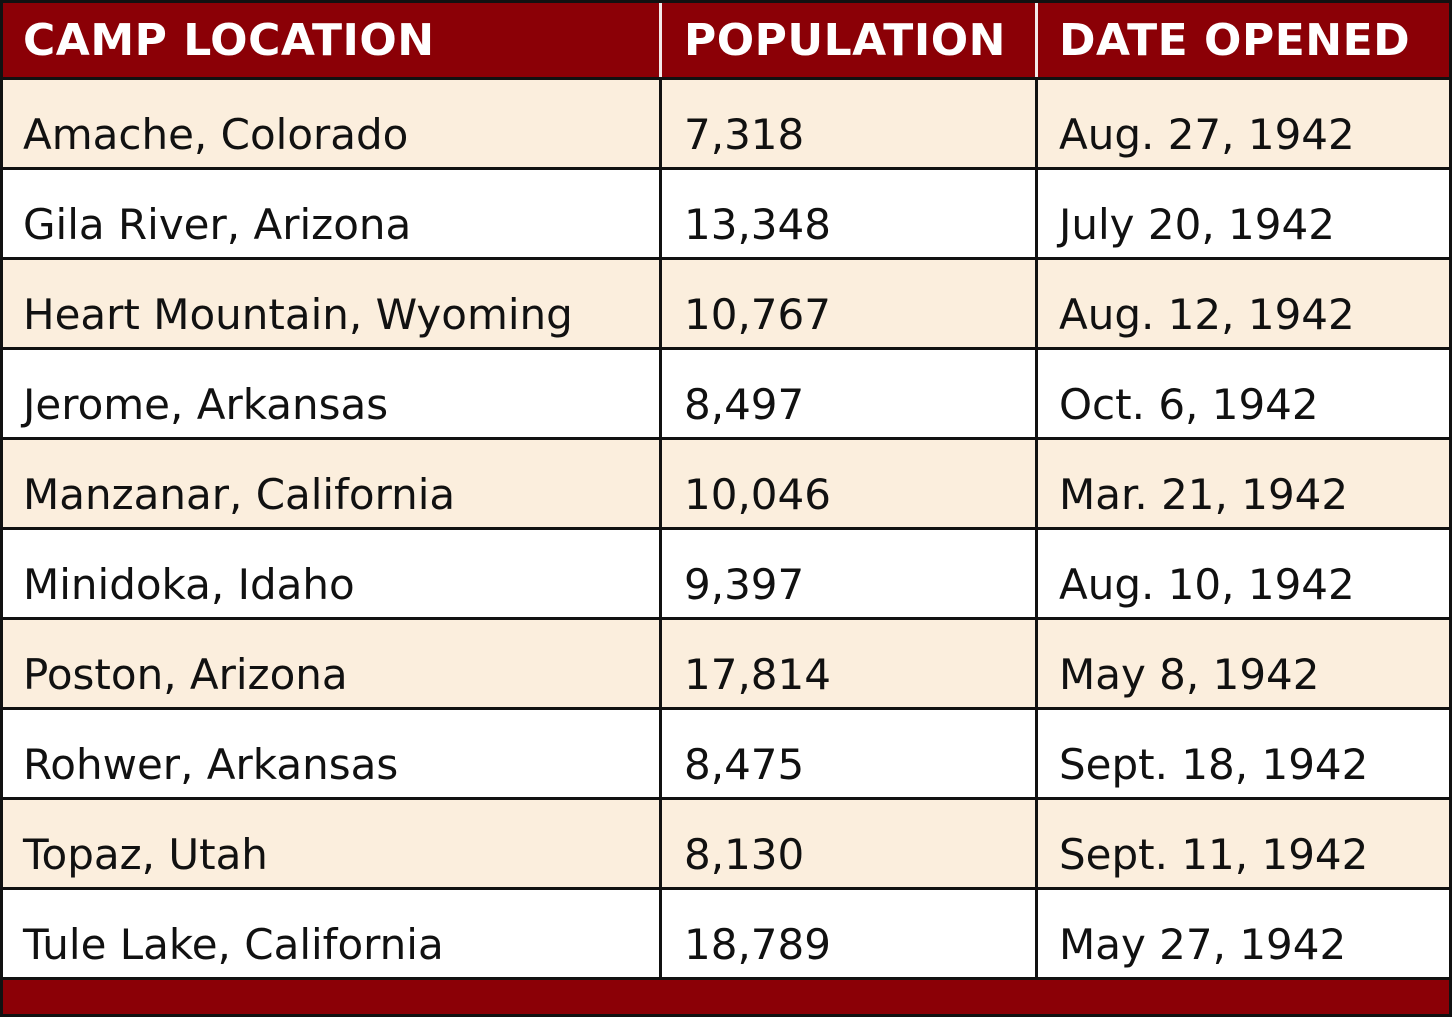 The height and width of the screenshot is (1017, 1452). What do you see at coordinates (145, 854) in the screenshot?
I see `cell-location: Topaz, Utah` at bounding box center [145, 854].